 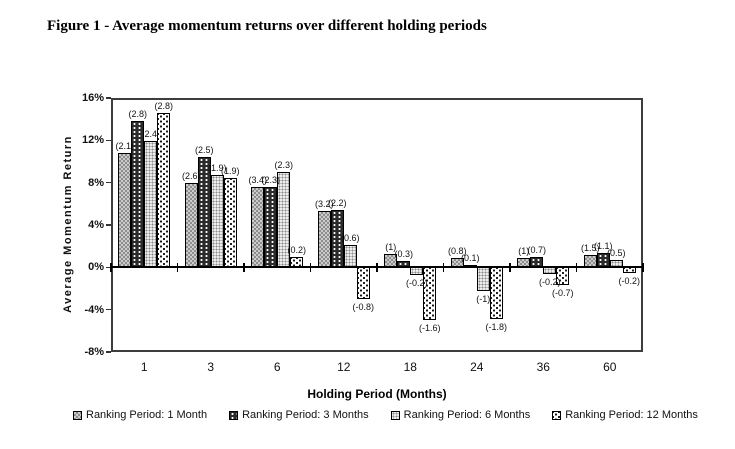 I want to click on bar-label: (1.1), so click(x=603, y=245).